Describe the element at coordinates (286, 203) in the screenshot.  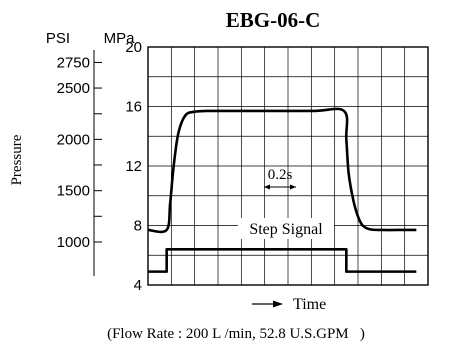
I see `annotations: 0.2s Step Signal` at that location.